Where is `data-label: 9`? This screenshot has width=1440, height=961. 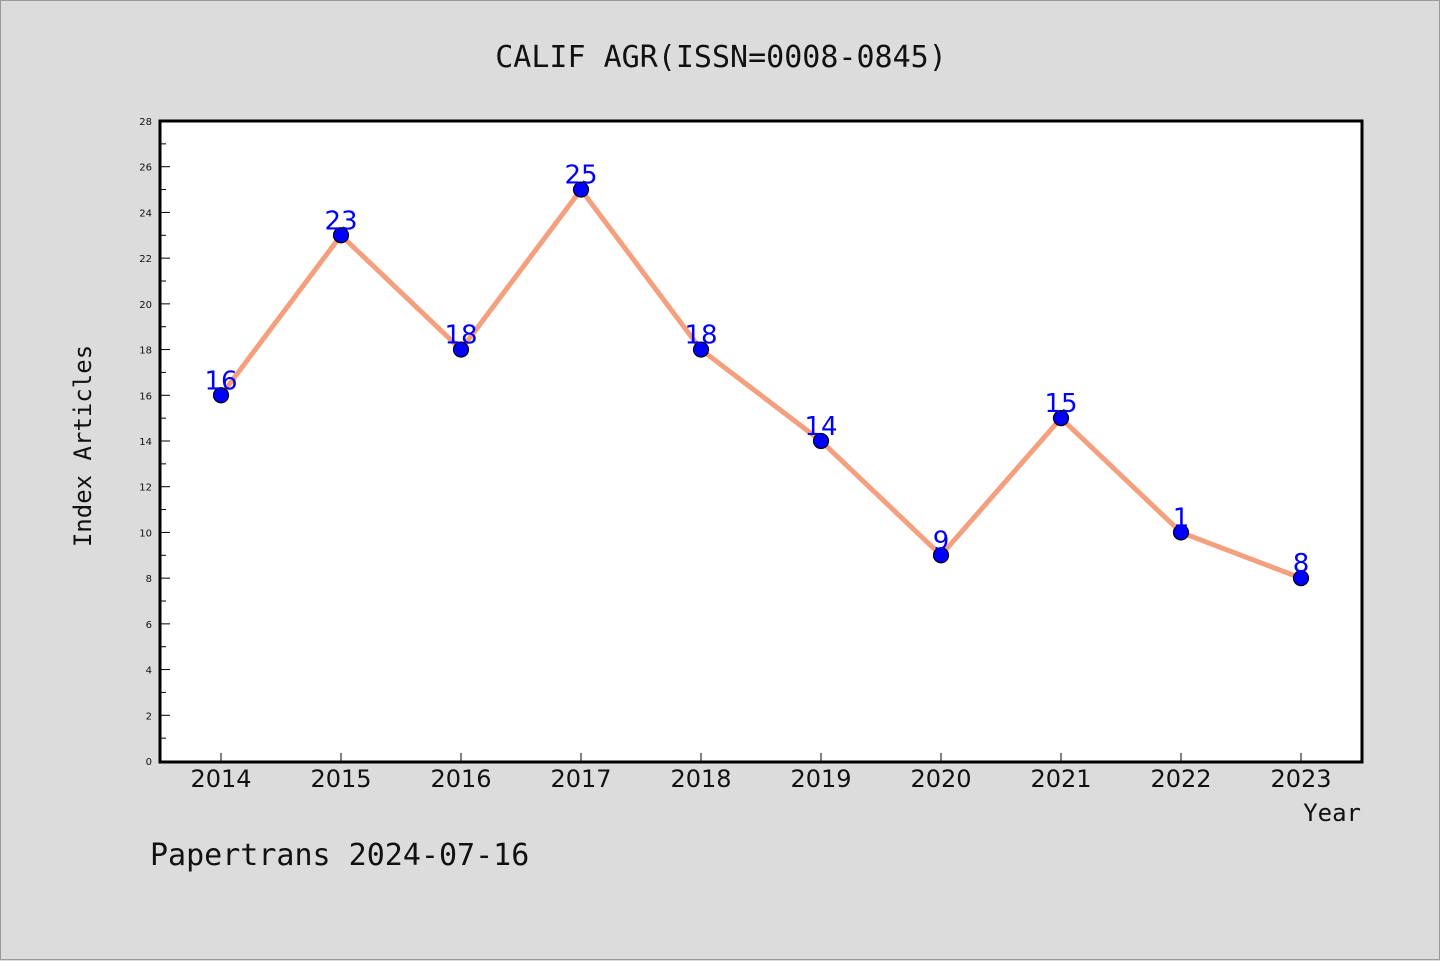
data-label: 9 is located at coordinates (941, 541).